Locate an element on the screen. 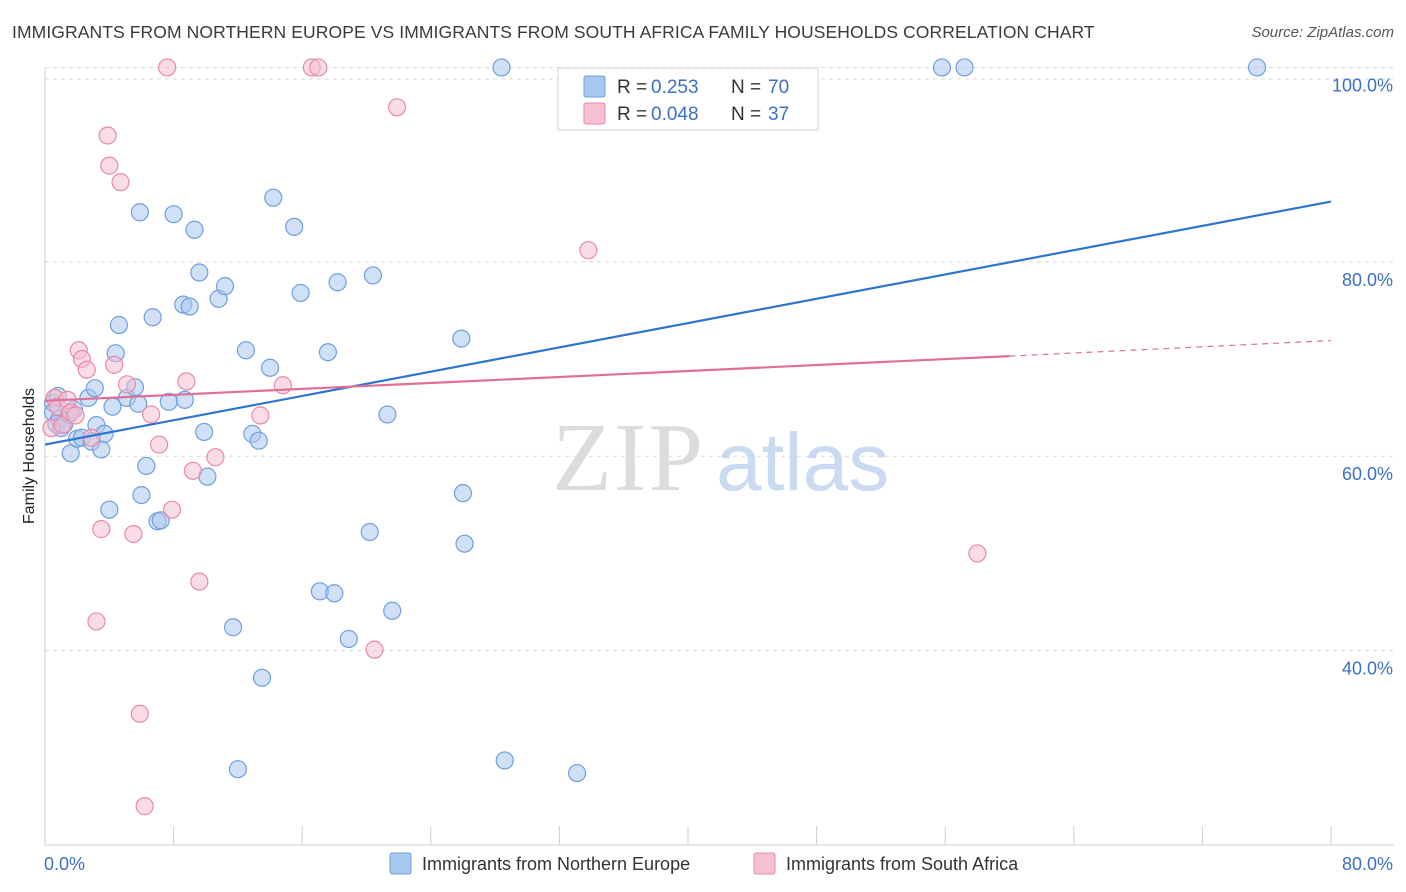  legend-n-label-2: N = is located at coordinates (746, 114).